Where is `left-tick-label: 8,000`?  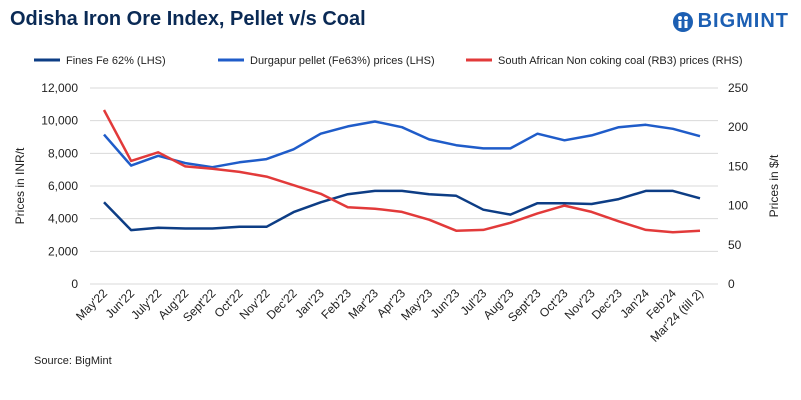 left-tick-label: 8,000 is located at coordinates (63, 153).